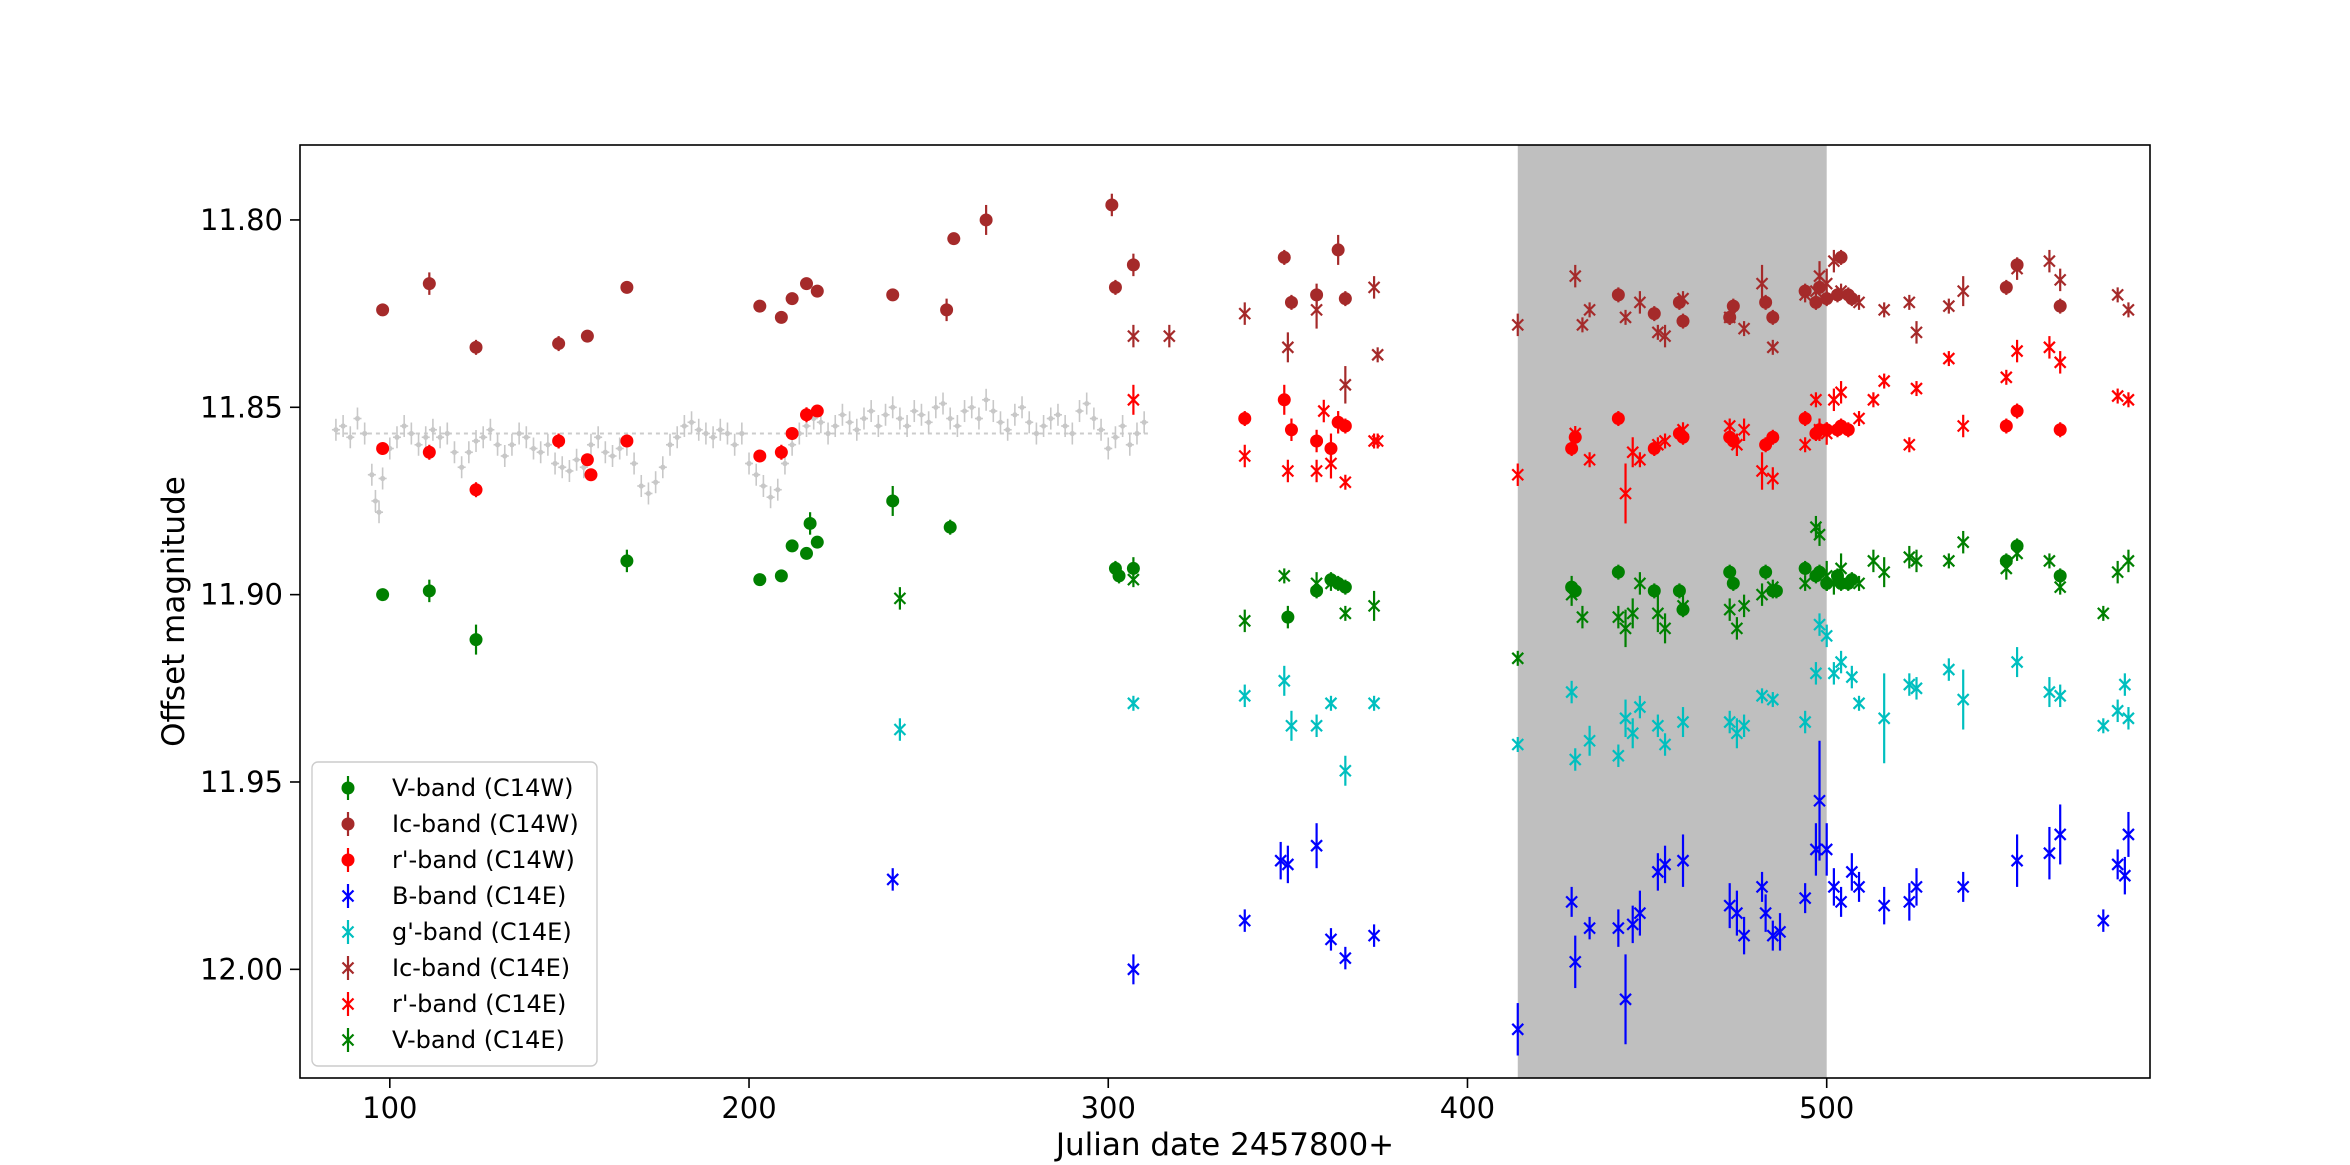 Image resolution: width=2350 pixels, height=1165 pixels. What do you see at coordinates (1826, 1108) in the screenshot?
I see `x-tick-label: 500` at bounding box center [1826, 1108].